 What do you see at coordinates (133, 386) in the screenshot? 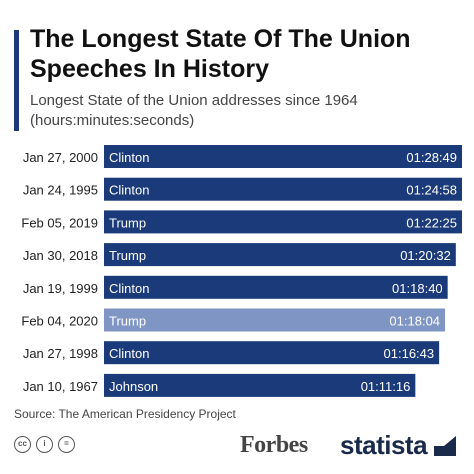
I see `president-label: Johnson` at bounding box center [133, 386].